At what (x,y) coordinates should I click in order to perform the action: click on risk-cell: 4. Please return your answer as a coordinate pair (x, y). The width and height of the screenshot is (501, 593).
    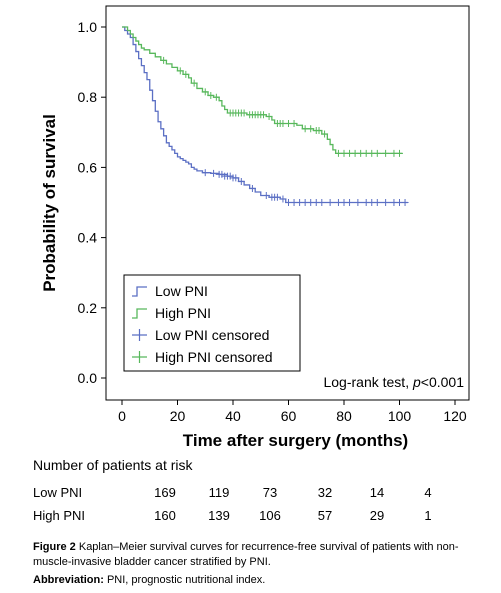
    Looking at the image, I should click on (428, 492).